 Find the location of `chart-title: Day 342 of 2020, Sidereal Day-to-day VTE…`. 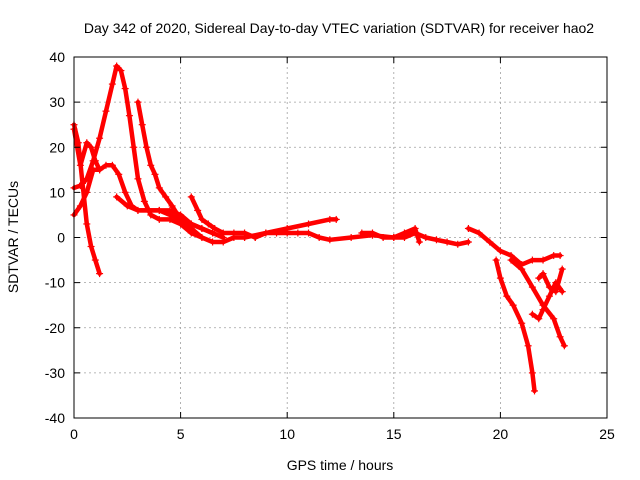

chart-title: Day 342 of 2020, Sidereal Day-to-day VTE… is located at coordinates (339, 28).